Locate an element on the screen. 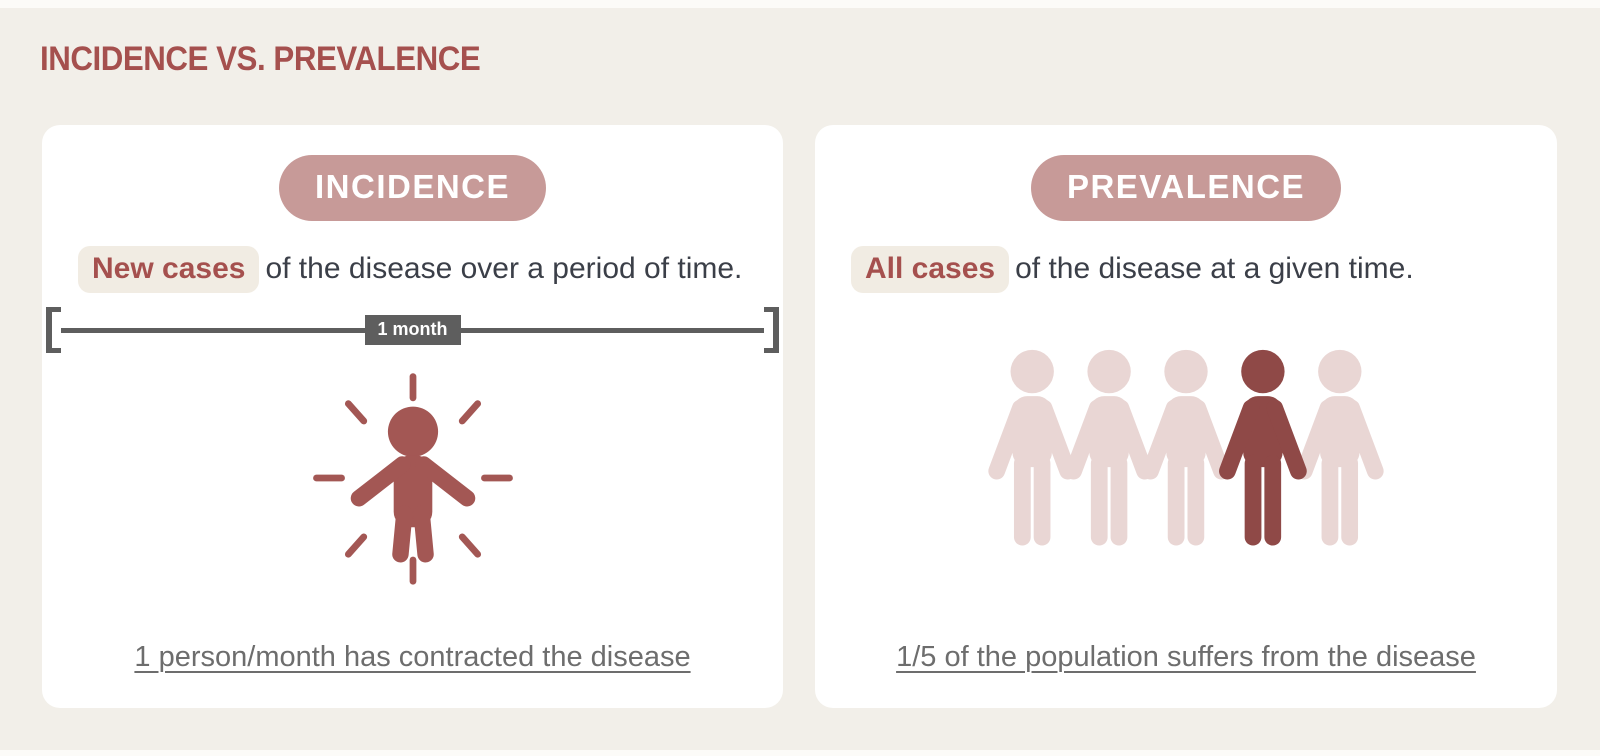 The height and width of the screenshot is (756, 1600). prevalence-description: All cases of the disease at a given time. is located at coordinates (1186, 269).